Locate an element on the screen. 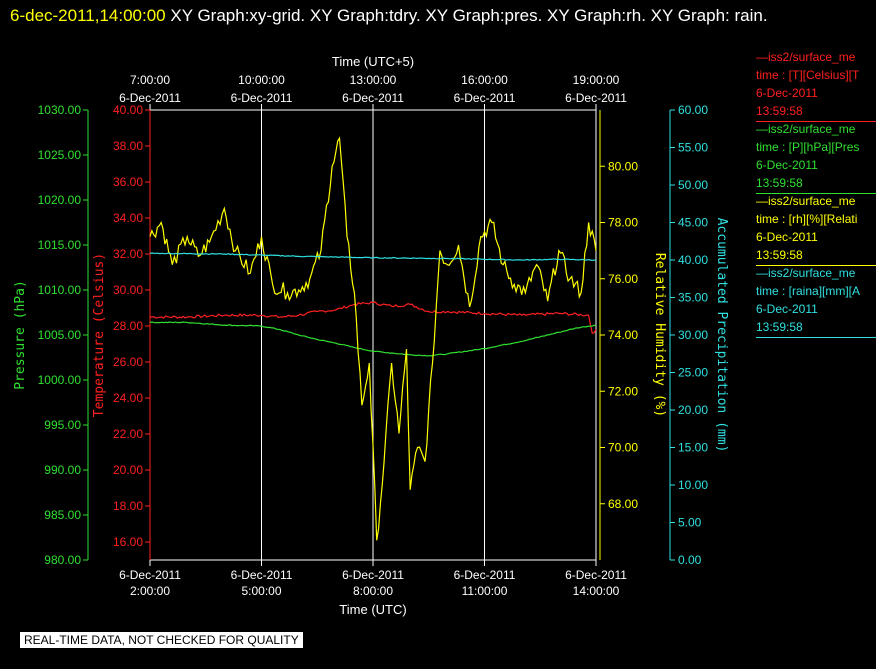 The width and height of the screenshot is (876, 669). precip-tick-label: 5.00 is located at coordinates (690, 523).